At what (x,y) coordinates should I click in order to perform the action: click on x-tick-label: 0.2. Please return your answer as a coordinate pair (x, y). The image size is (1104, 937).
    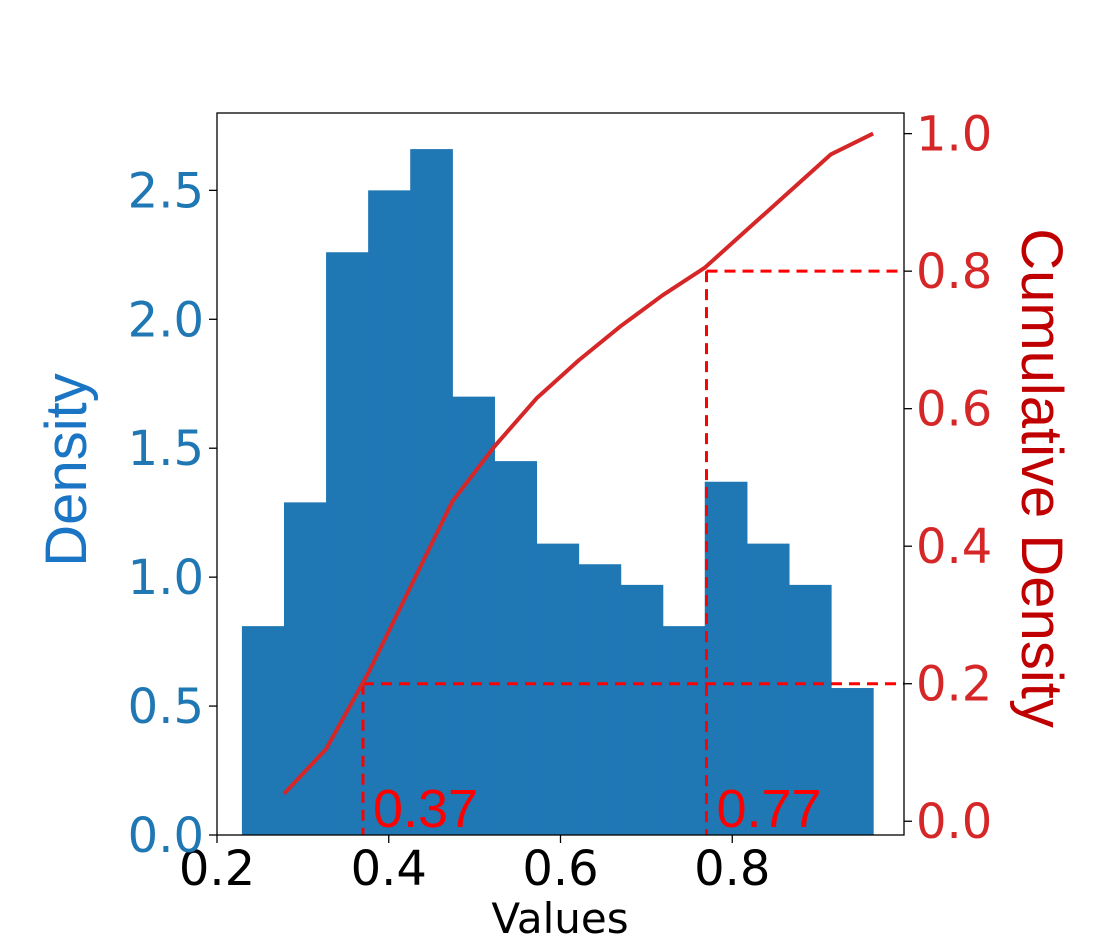
    Looking at the image, I should click on (217, 869).